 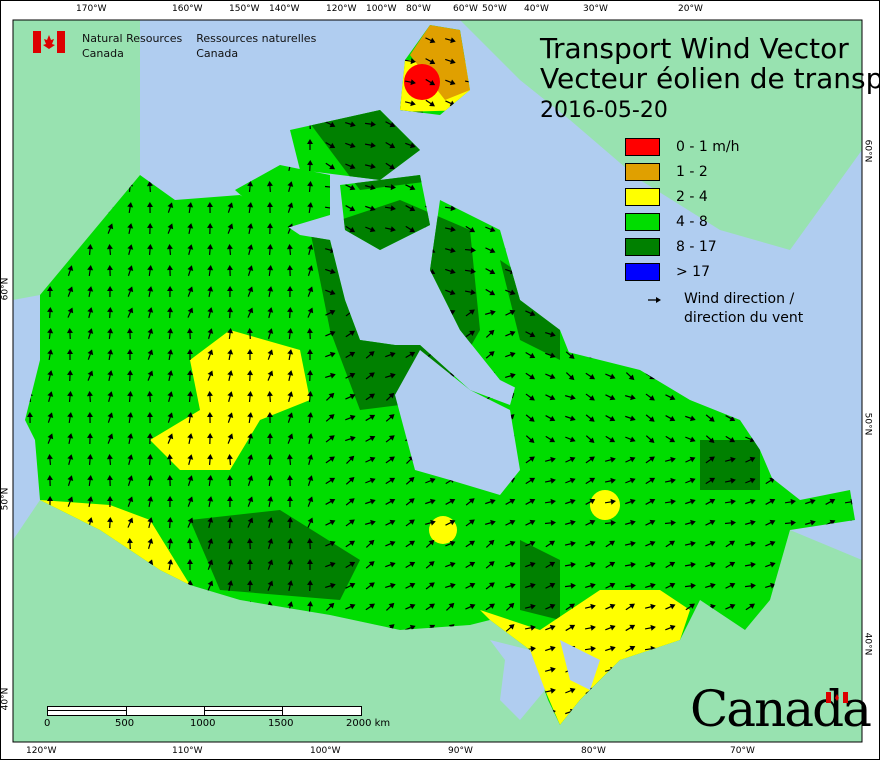 I want to click on legend-label: direction du vent, so click(x=744, y=318).